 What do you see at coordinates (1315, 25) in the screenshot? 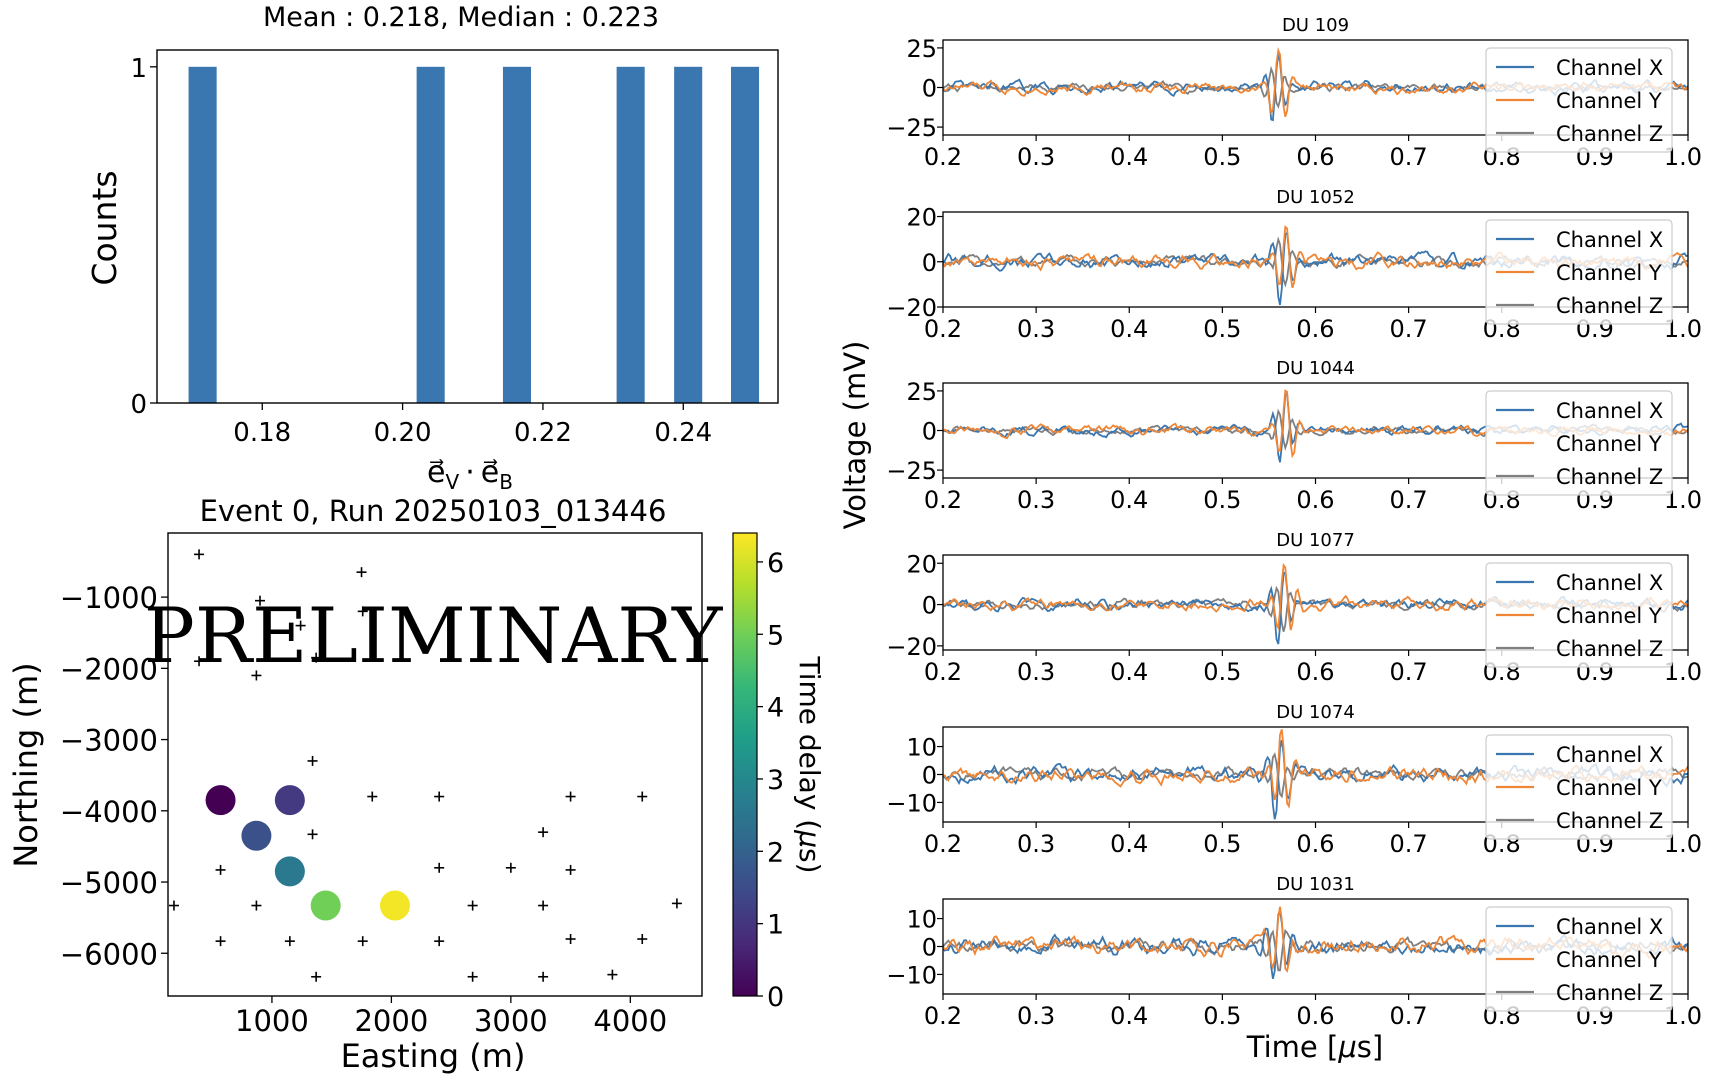
I see `trace-panel-title: DU 109` at bounding box center [1315, 25].